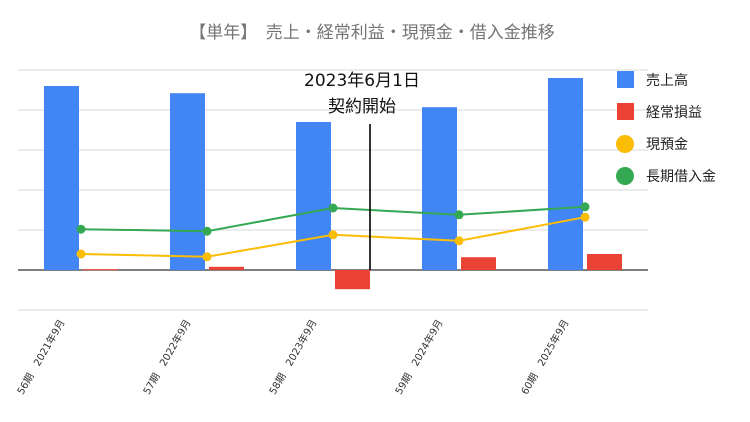  I want to click on bar-経常損益-3, so click(352, 280).